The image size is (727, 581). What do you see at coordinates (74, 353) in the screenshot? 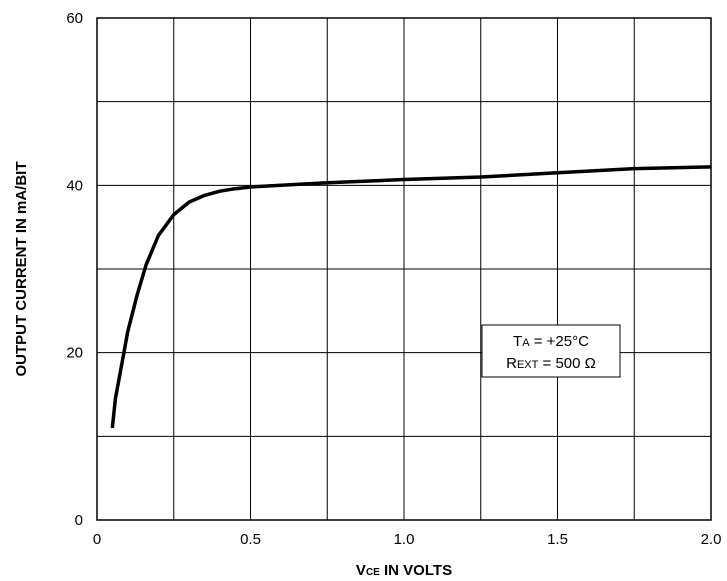
I see `y-tick-label: 20` at bounding box center [74, 353].